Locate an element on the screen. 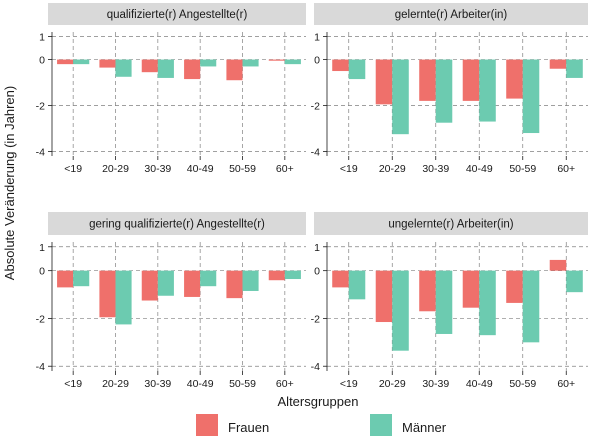 The width and height of the screenshot is (590, 445). x-axis-title: Altersgruppen is located at coordinates (318, 401).